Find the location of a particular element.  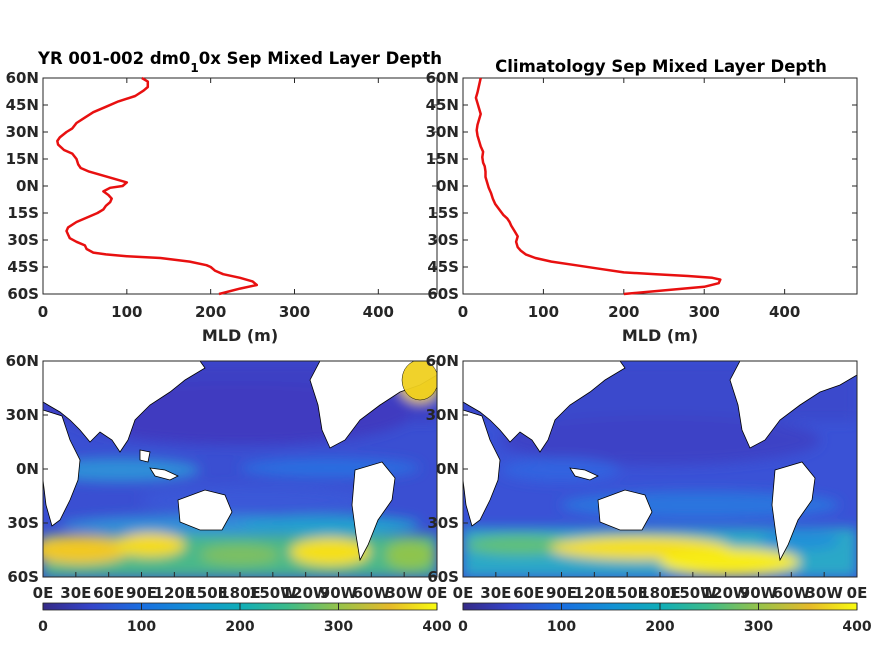

land-mask-climatology is located at coordinates (660, 461).